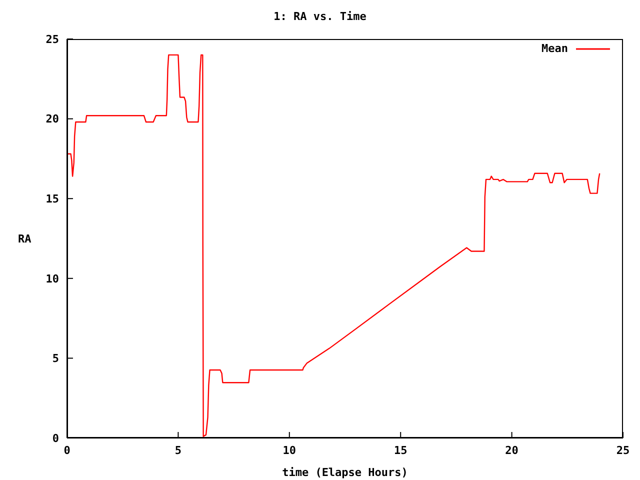 The image size is (640, 480). What do you see at coordinates (178, 450) in the screenshot?
I see `x-tick-label: 5` at bounding box center [178, 450].